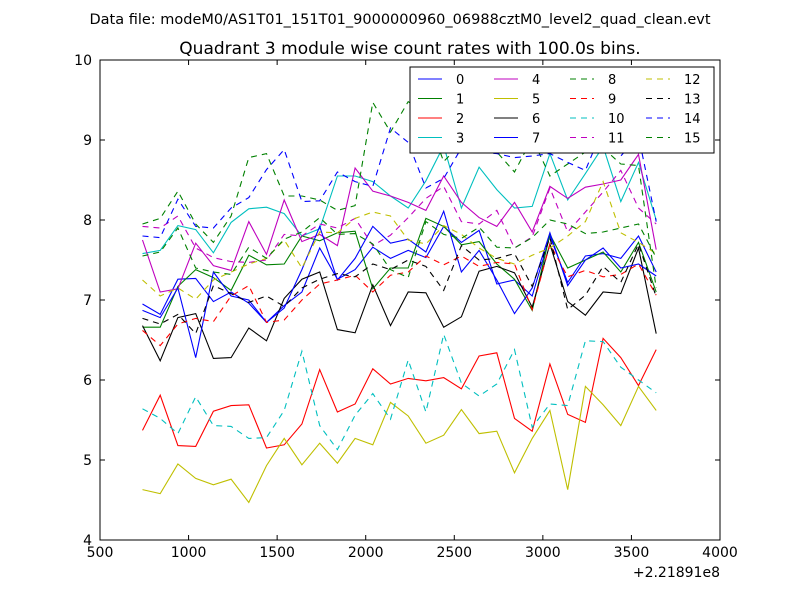 This screenshot has width=800, height=600. I want to click on x-tick-label: 3000, so click(543, 553).